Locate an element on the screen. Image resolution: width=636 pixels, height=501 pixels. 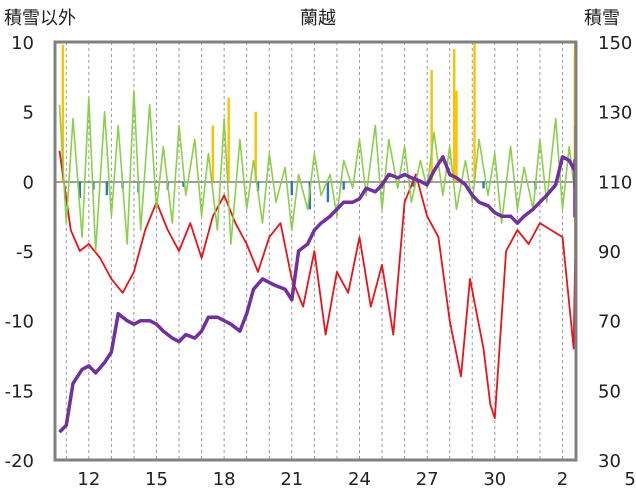
xtick-label: 12 is located at coordinates (88, 479).